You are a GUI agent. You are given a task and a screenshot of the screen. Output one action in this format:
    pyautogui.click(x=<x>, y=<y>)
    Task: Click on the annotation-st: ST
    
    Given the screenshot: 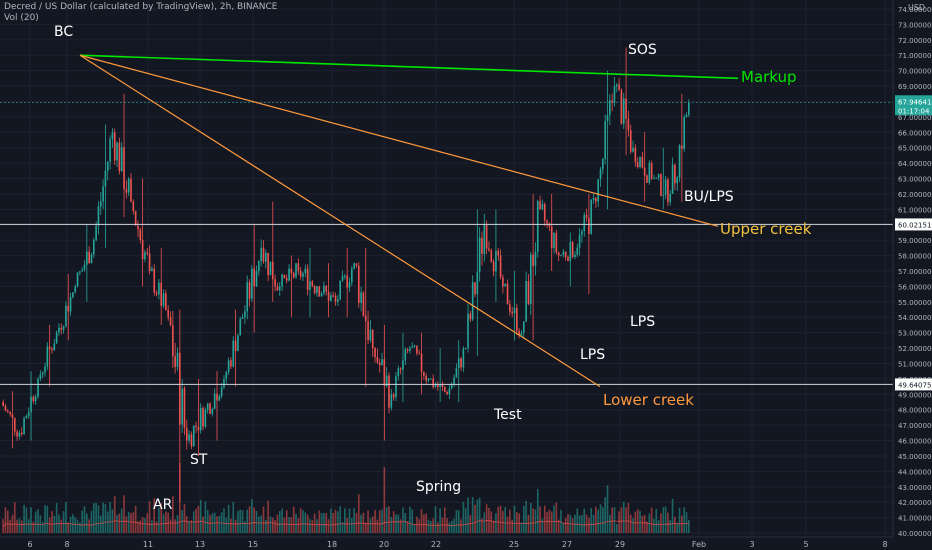 What is the action you would take?
    pyautogui.click(x=199, y=460)
    